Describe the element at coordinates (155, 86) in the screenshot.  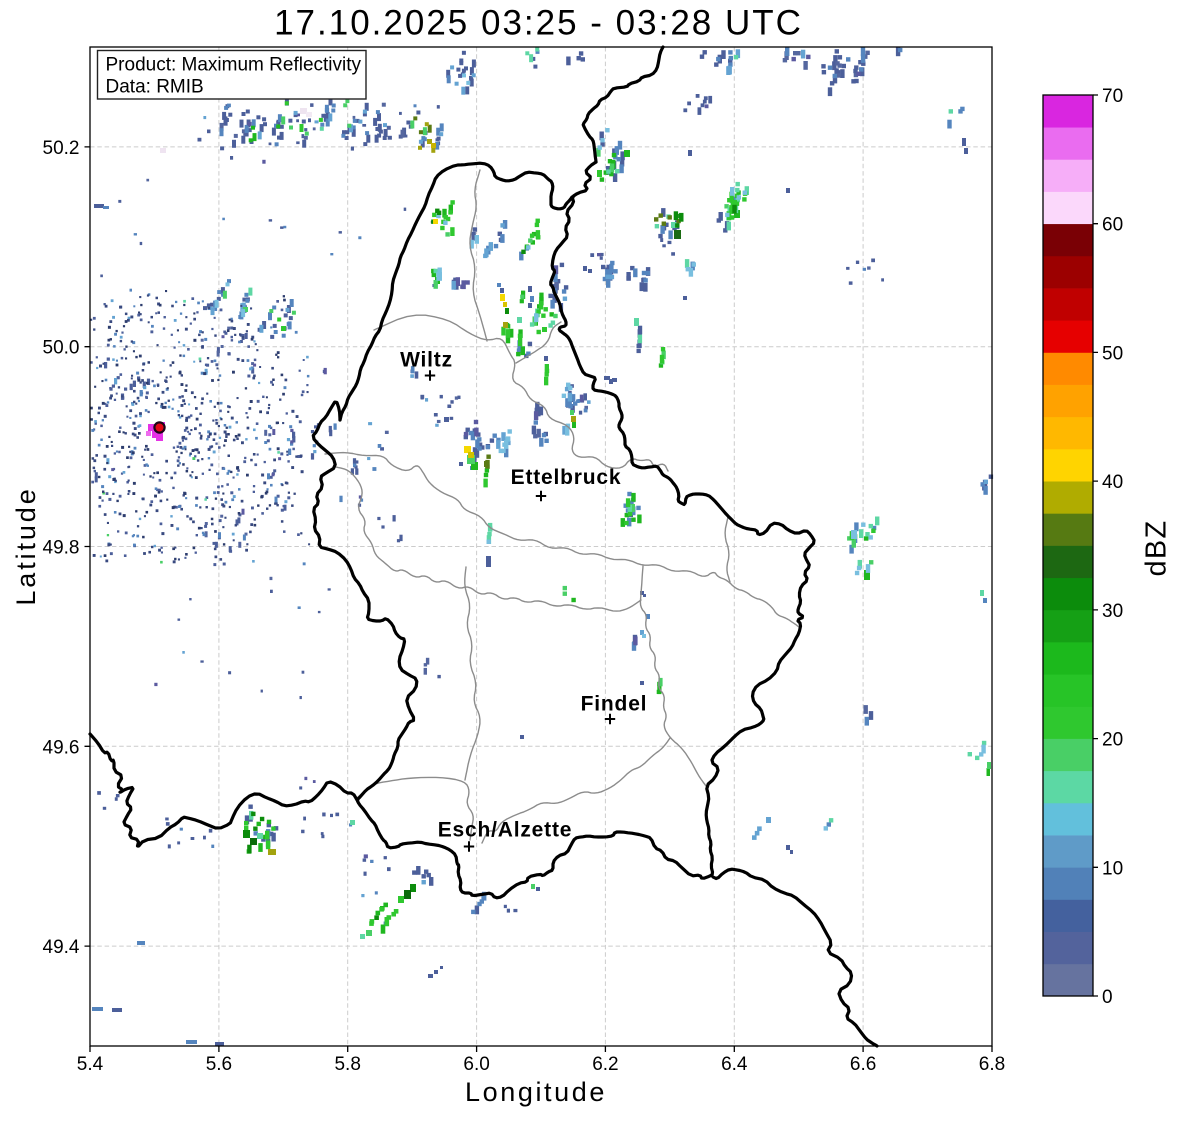
I see `svg-text: Data: RMIB` at that location.